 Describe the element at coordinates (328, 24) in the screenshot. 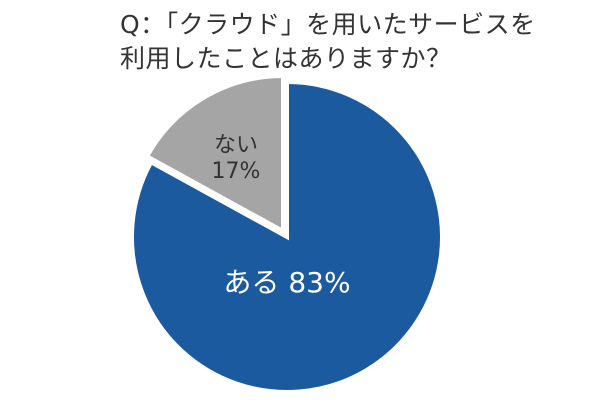

I see `question-line-1: Q：「クラウド」を用いたサービスを` at that location.